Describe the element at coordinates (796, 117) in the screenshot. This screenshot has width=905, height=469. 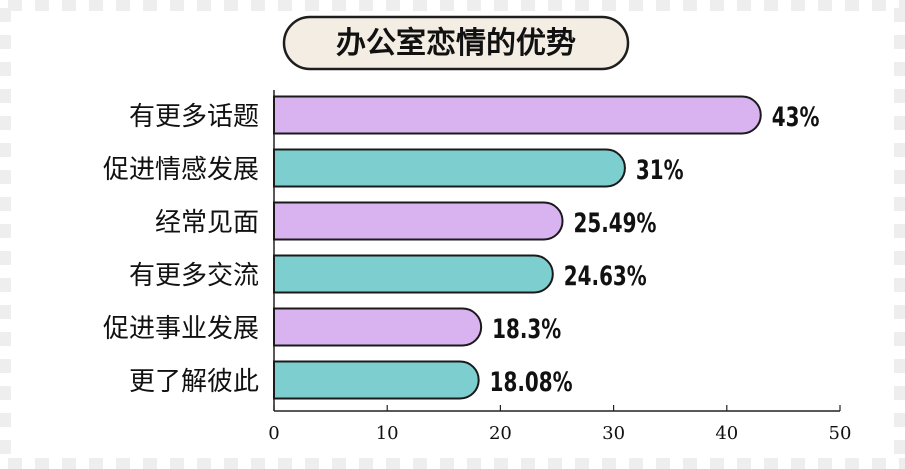
I see `value-label: 43%` at that location.